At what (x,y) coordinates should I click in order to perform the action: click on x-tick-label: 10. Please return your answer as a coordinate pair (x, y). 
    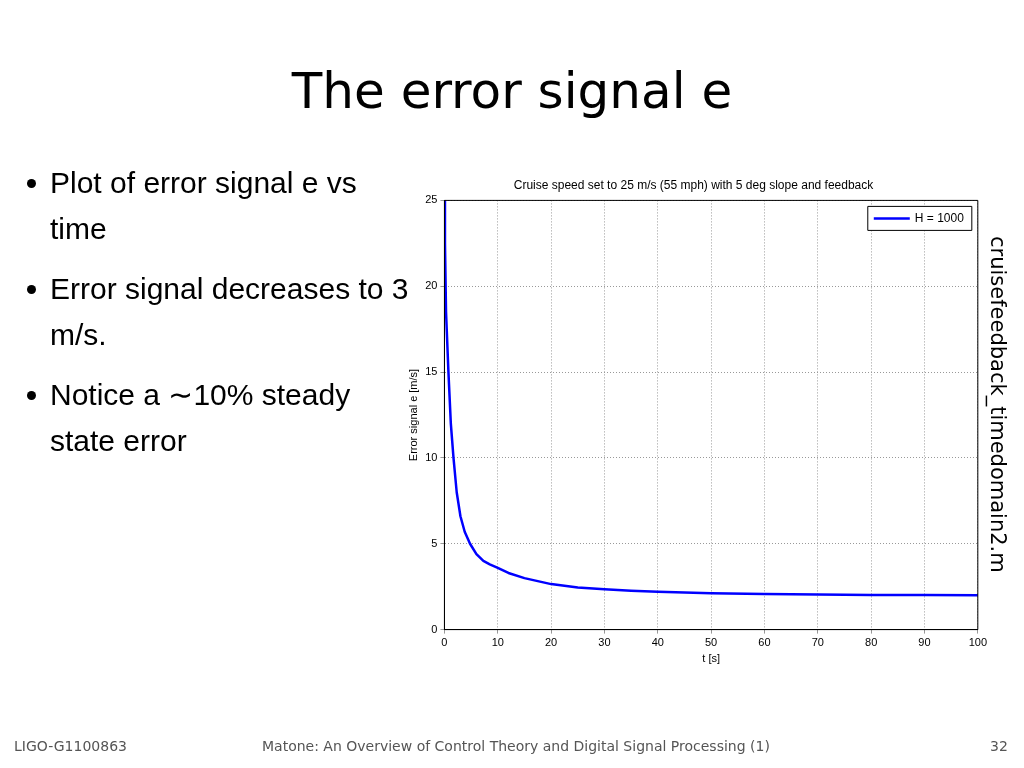
    Looking at the image, I should click on (497, 642).